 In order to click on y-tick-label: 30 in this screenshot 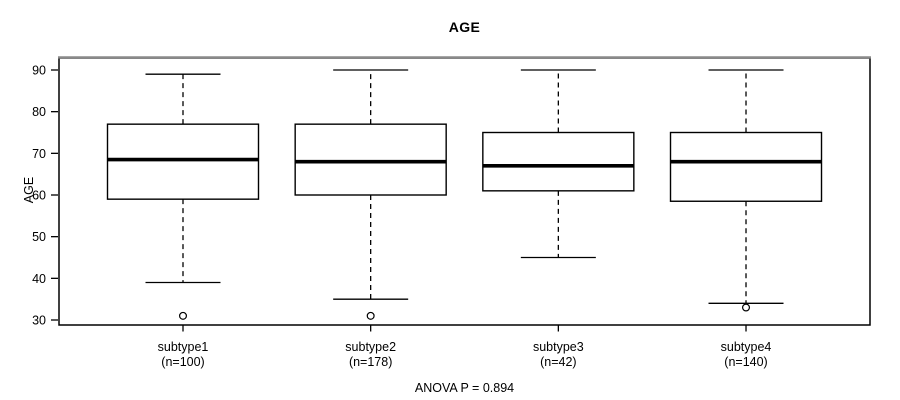, I will do `click(39, 321)`.